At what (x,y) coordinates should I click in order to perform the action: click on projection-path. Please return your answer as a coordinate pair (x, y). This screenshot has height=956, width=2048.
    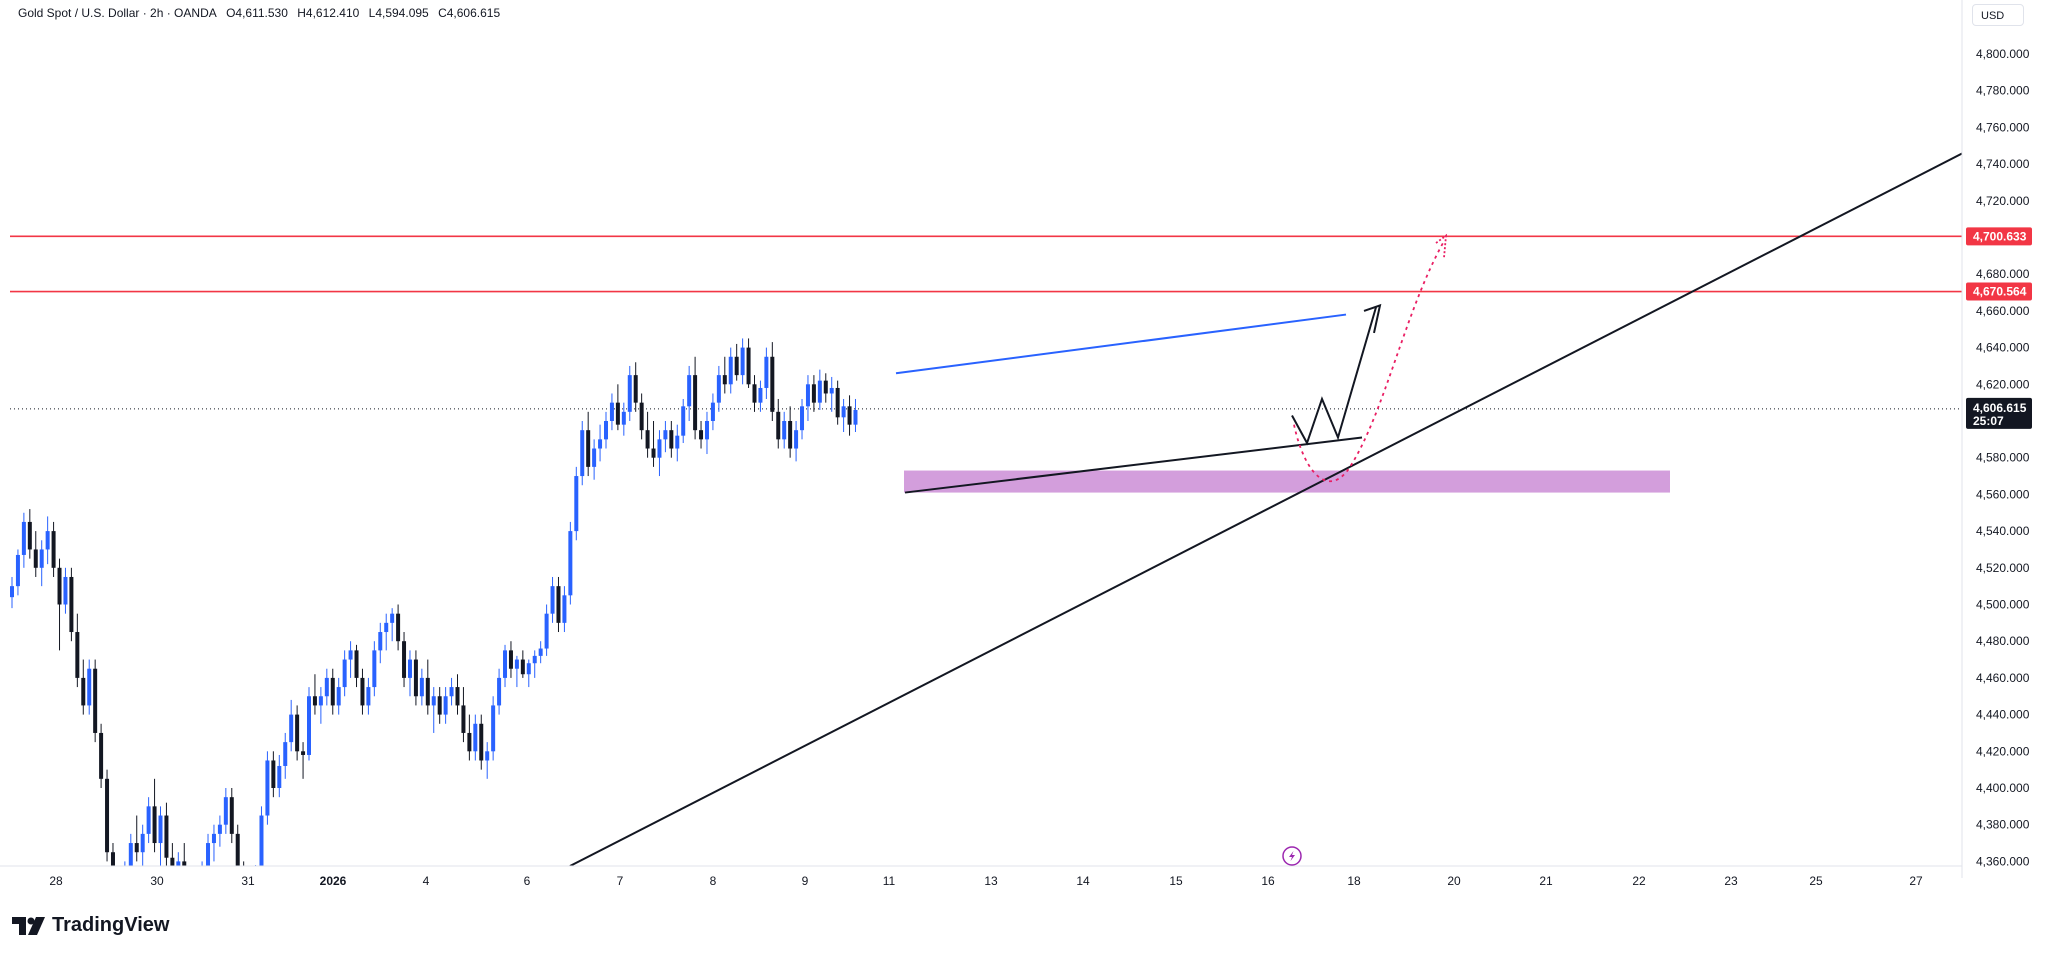
    Looking at the image, I should click on (1334, 376).